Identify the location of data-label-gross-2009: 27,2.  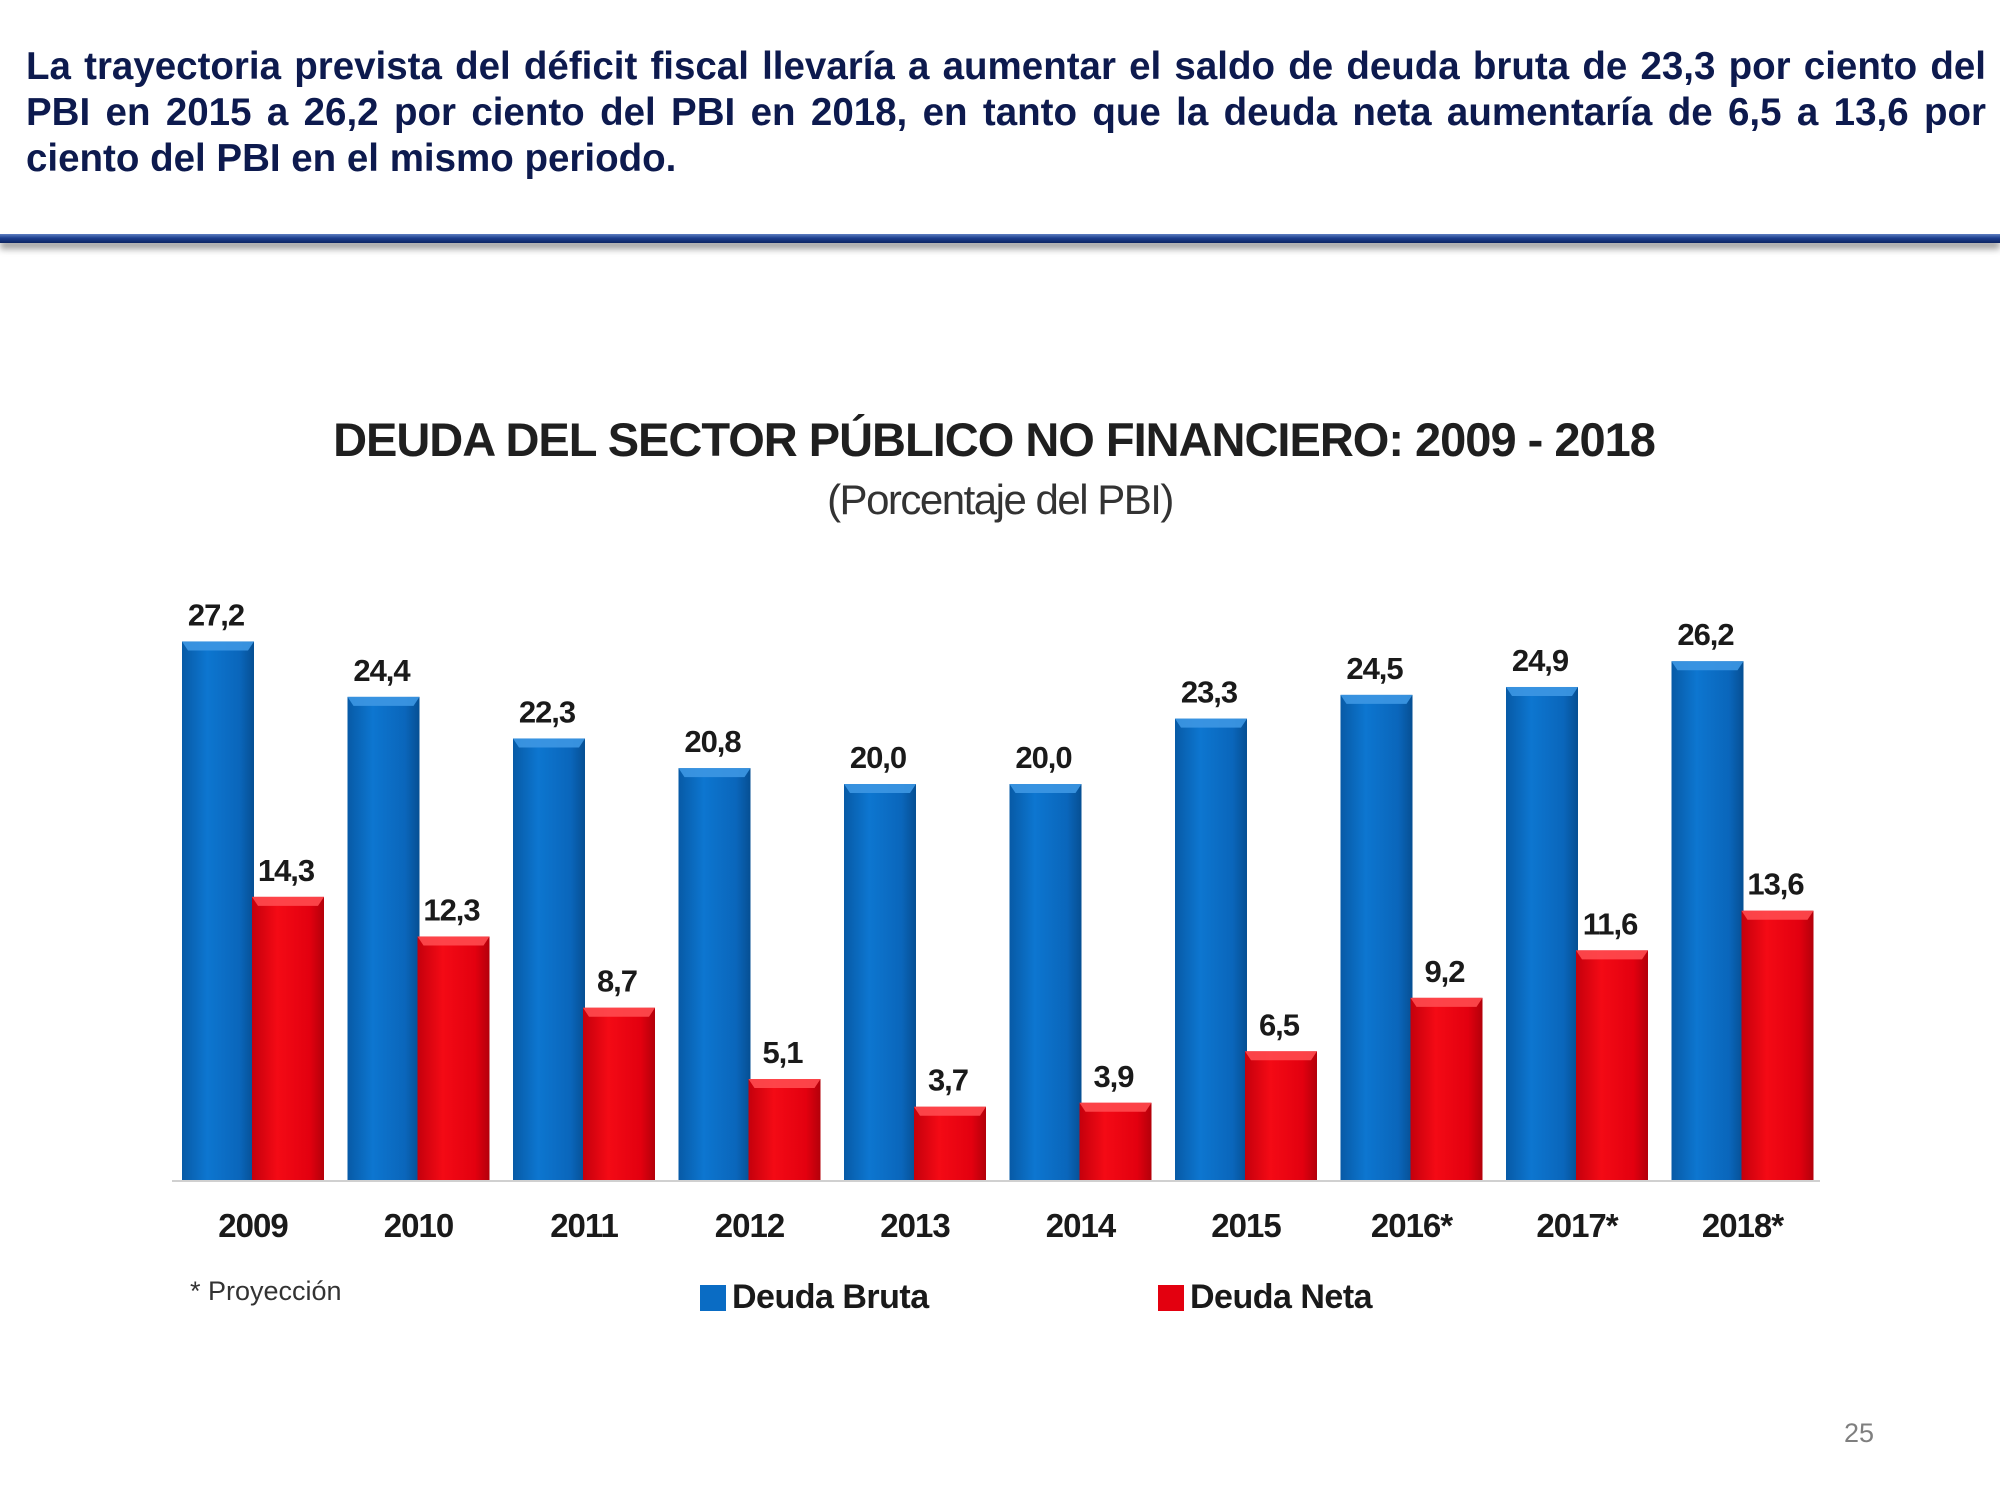
(216, 614).